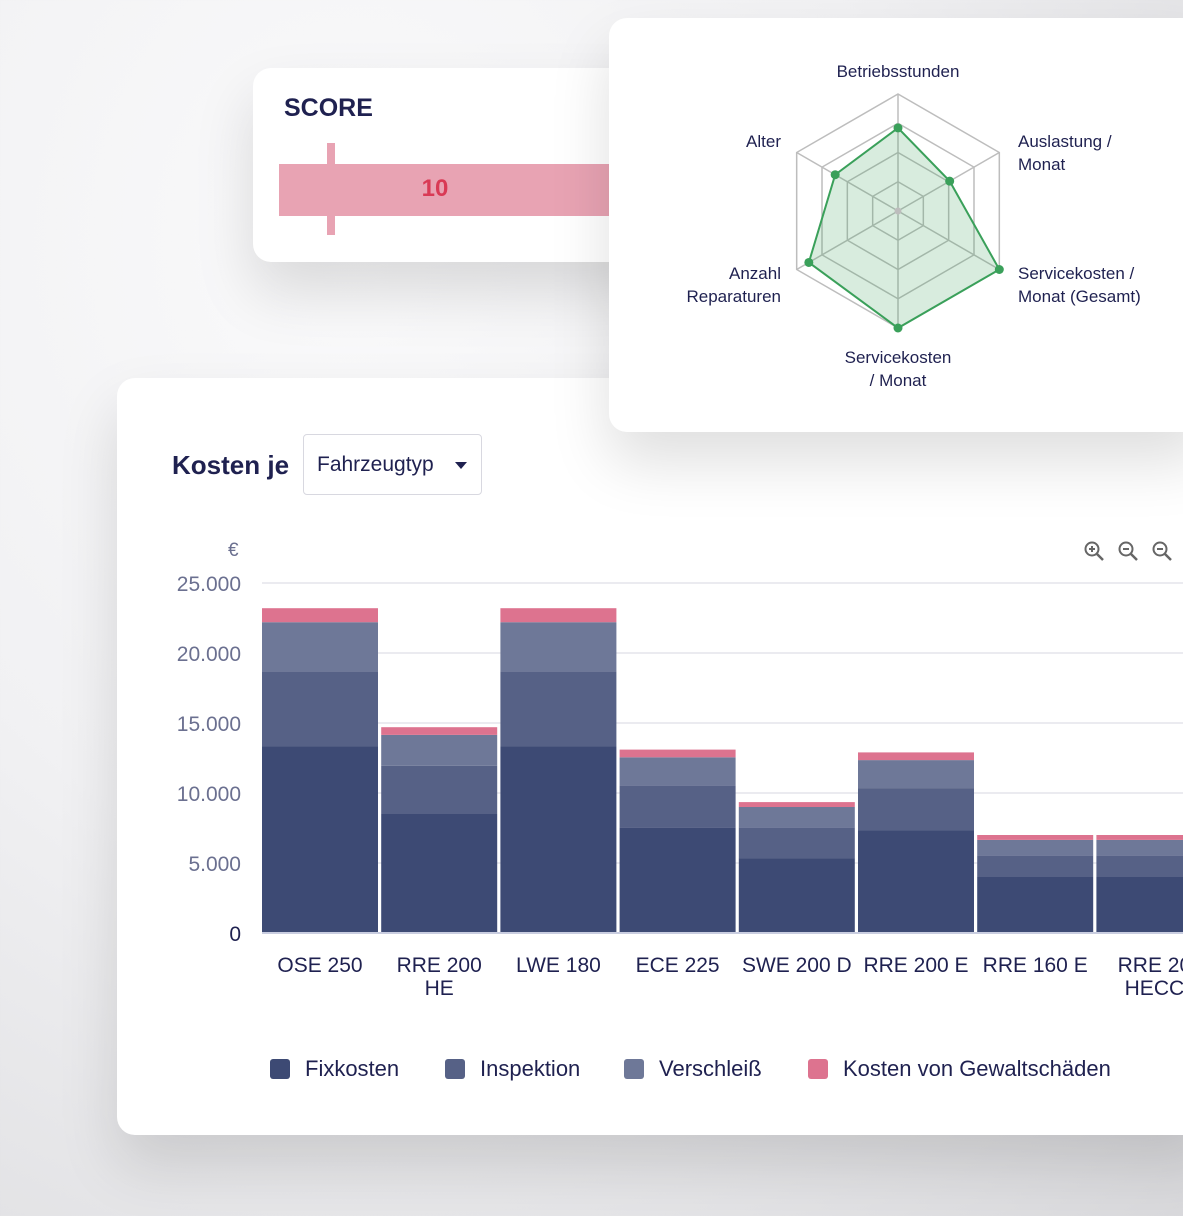  What do you see at coordinates (1154, 988) in the screenshot?
I see `x-tick-label: HECC` at bounding box center [1154, 988].